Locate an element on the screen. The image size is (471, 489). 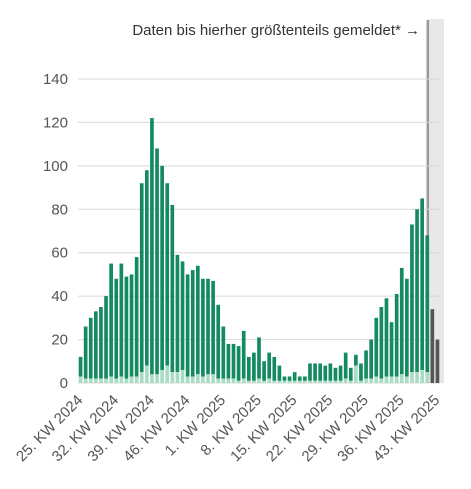
recent-data-band is located at coordinates (435, 201).